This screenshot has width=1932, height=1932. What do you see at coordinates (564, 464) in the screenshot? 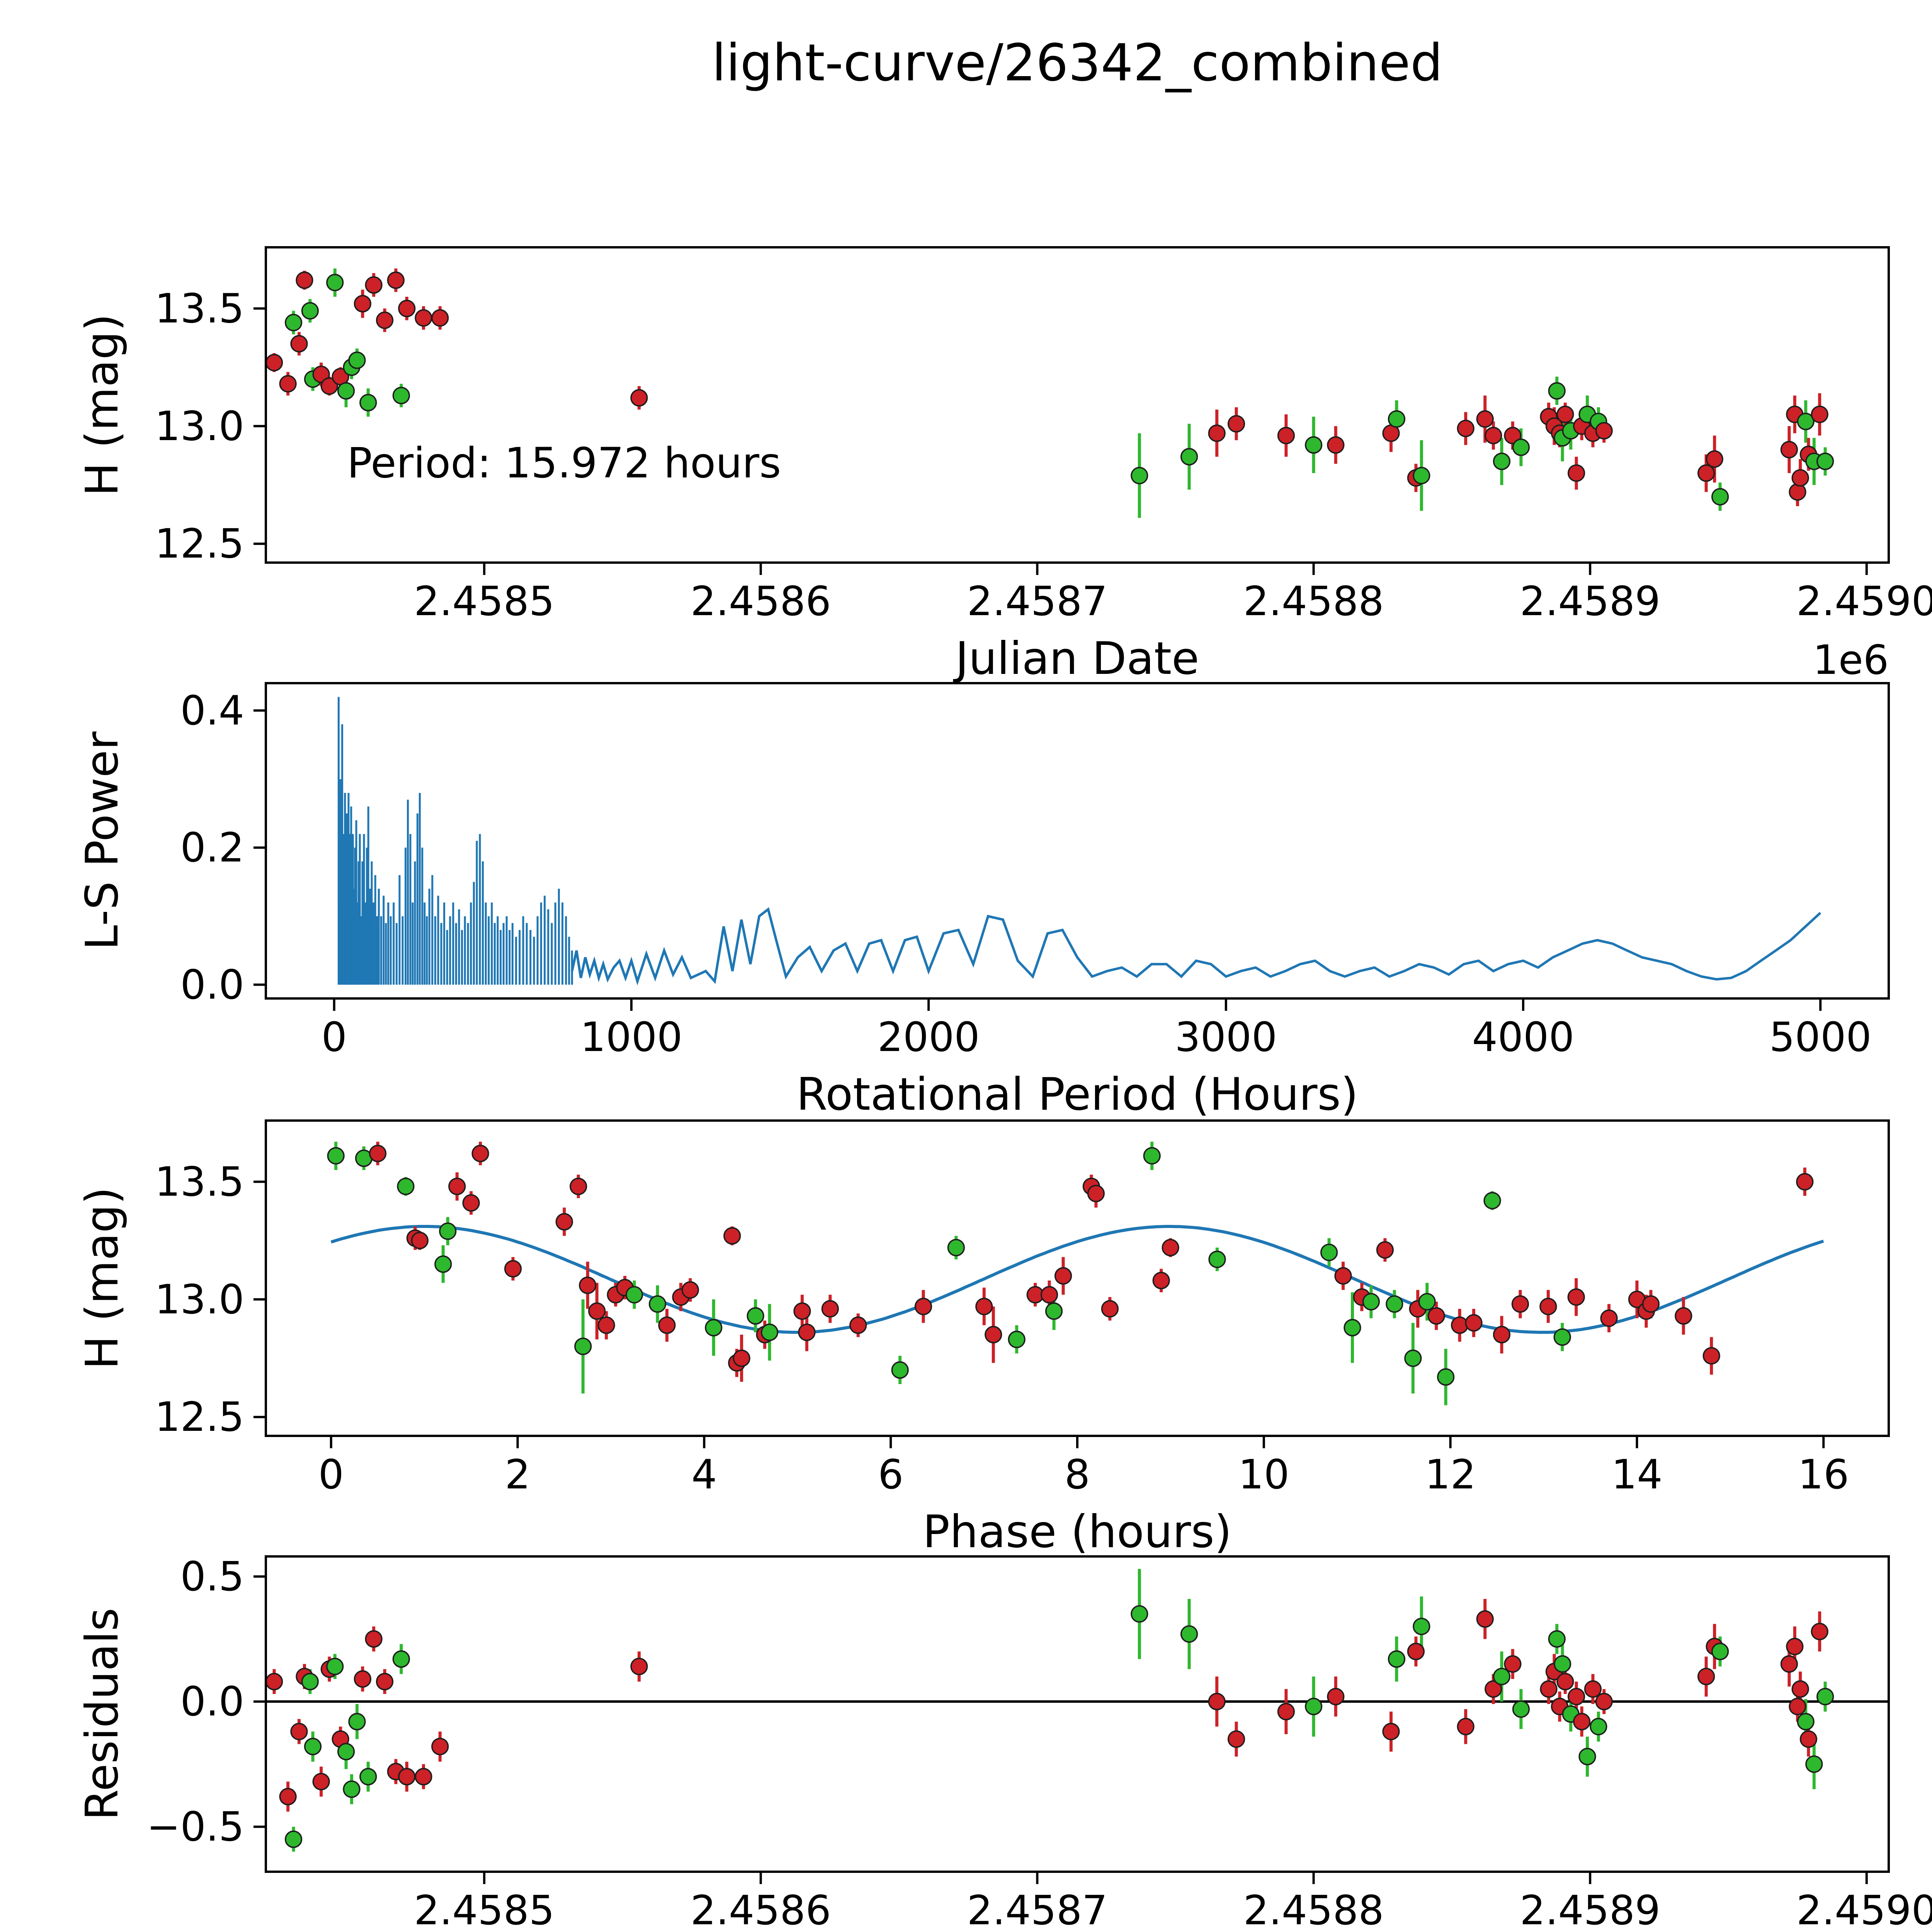
I see `period-annotation: Period: 15.972 hours` at bounding box center [564, 464].